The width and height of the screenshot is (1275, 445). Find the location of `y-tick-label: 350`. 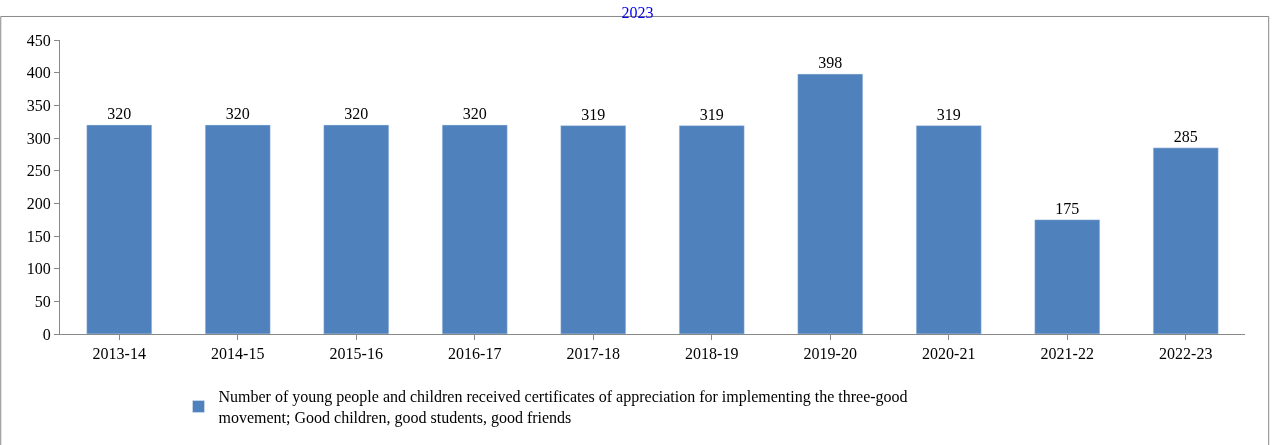

y-tick-label: 350 is located at coordinates (38, 105).